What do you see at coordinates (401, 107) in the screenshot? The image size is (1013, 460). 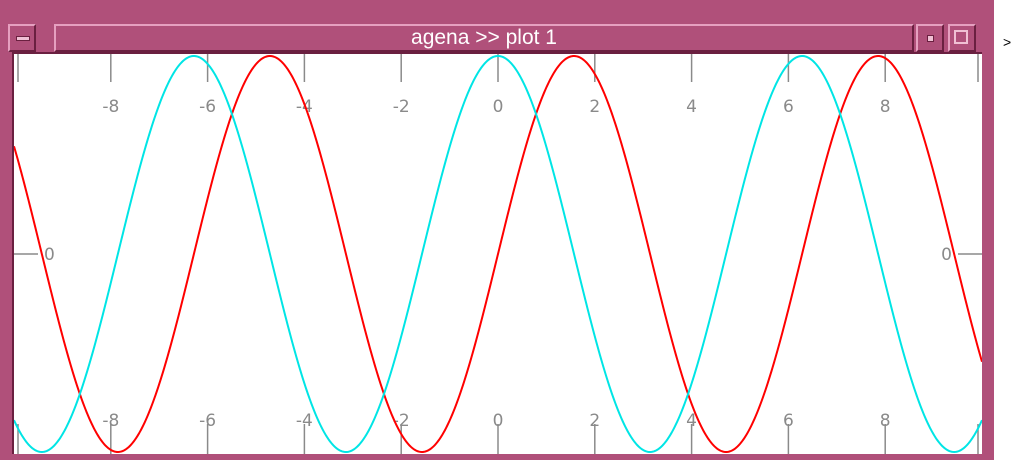 I see `x-tick-label-top-3: -2` at bounding box center [401, 107].